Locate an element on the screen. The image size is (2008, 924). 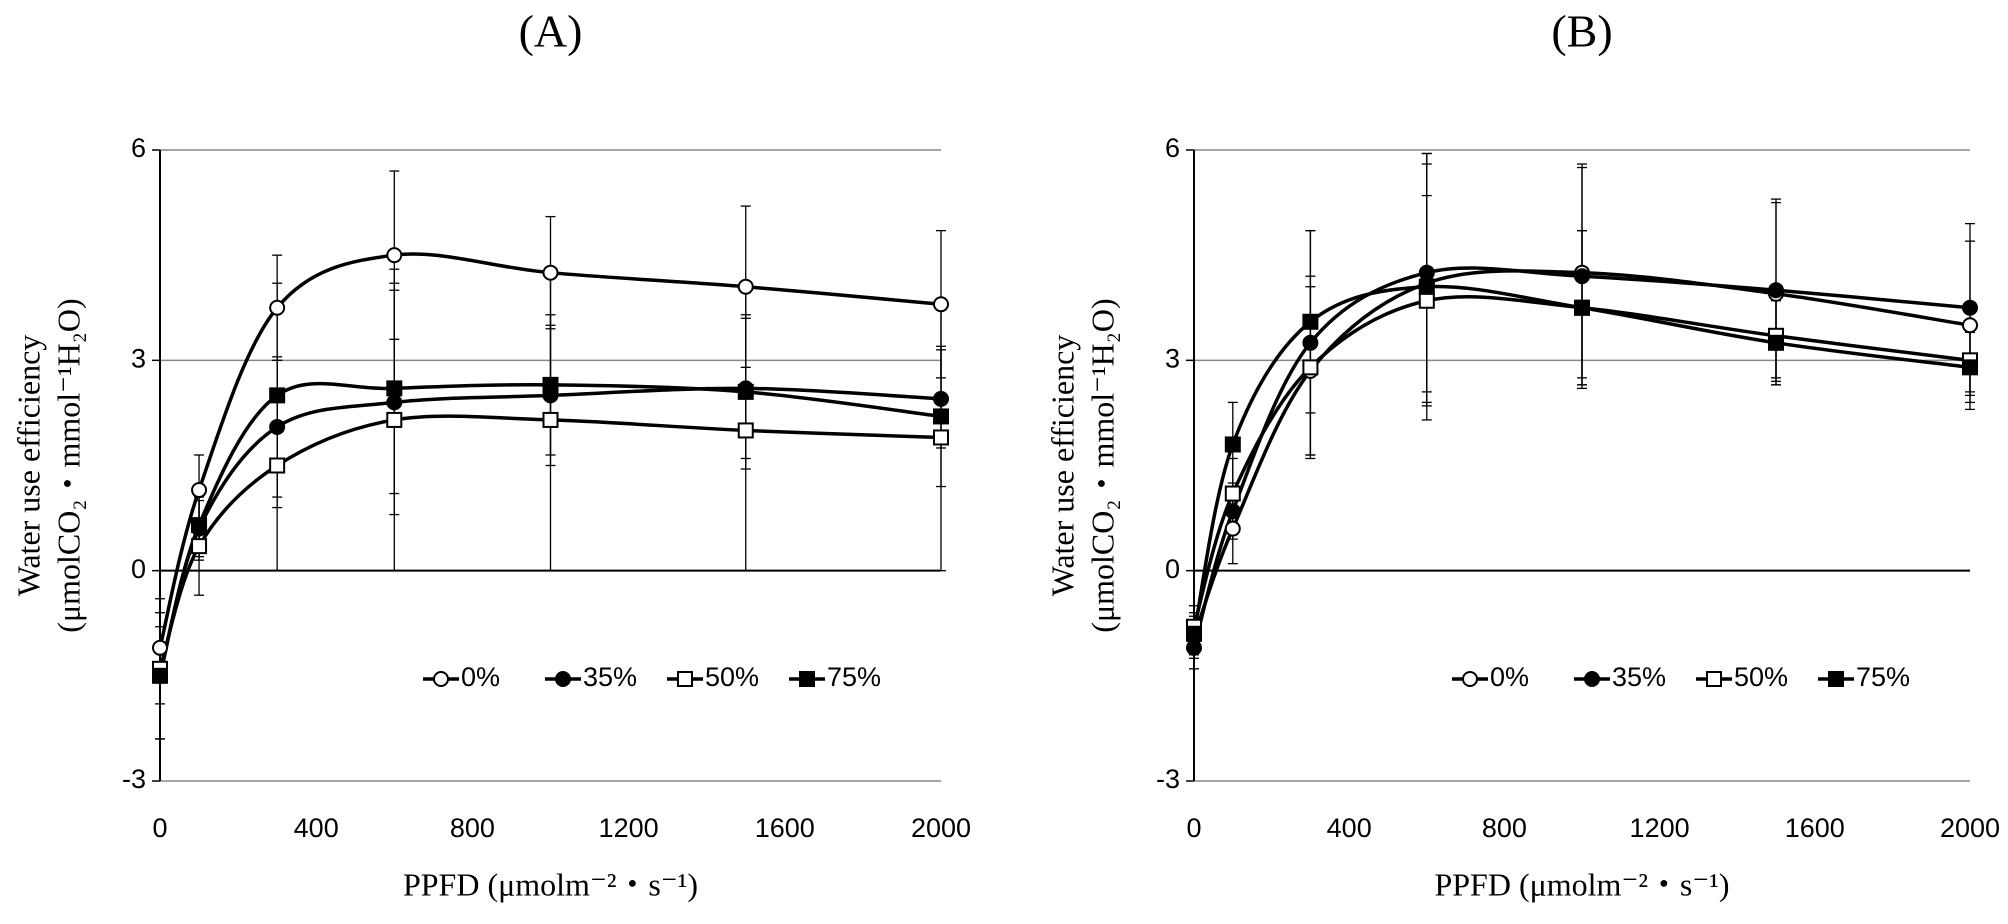
chart-title: (A) is located at coordinates (551, 31).